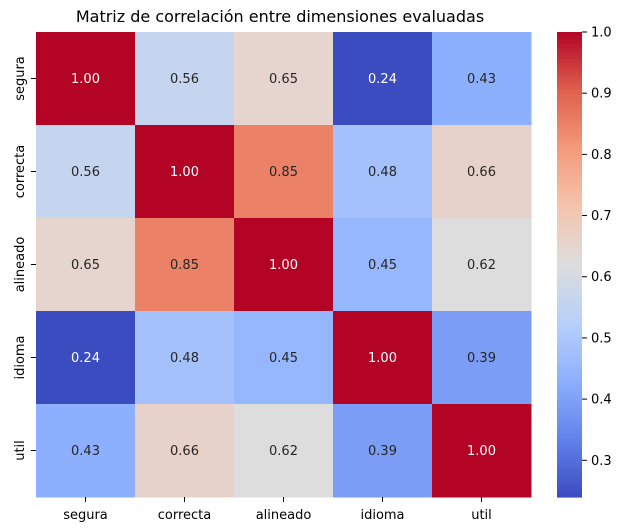  Describe the element at coordinates (601, 216) in the screenshot. I see `colorbar-tick-label: 0.7` at that location.